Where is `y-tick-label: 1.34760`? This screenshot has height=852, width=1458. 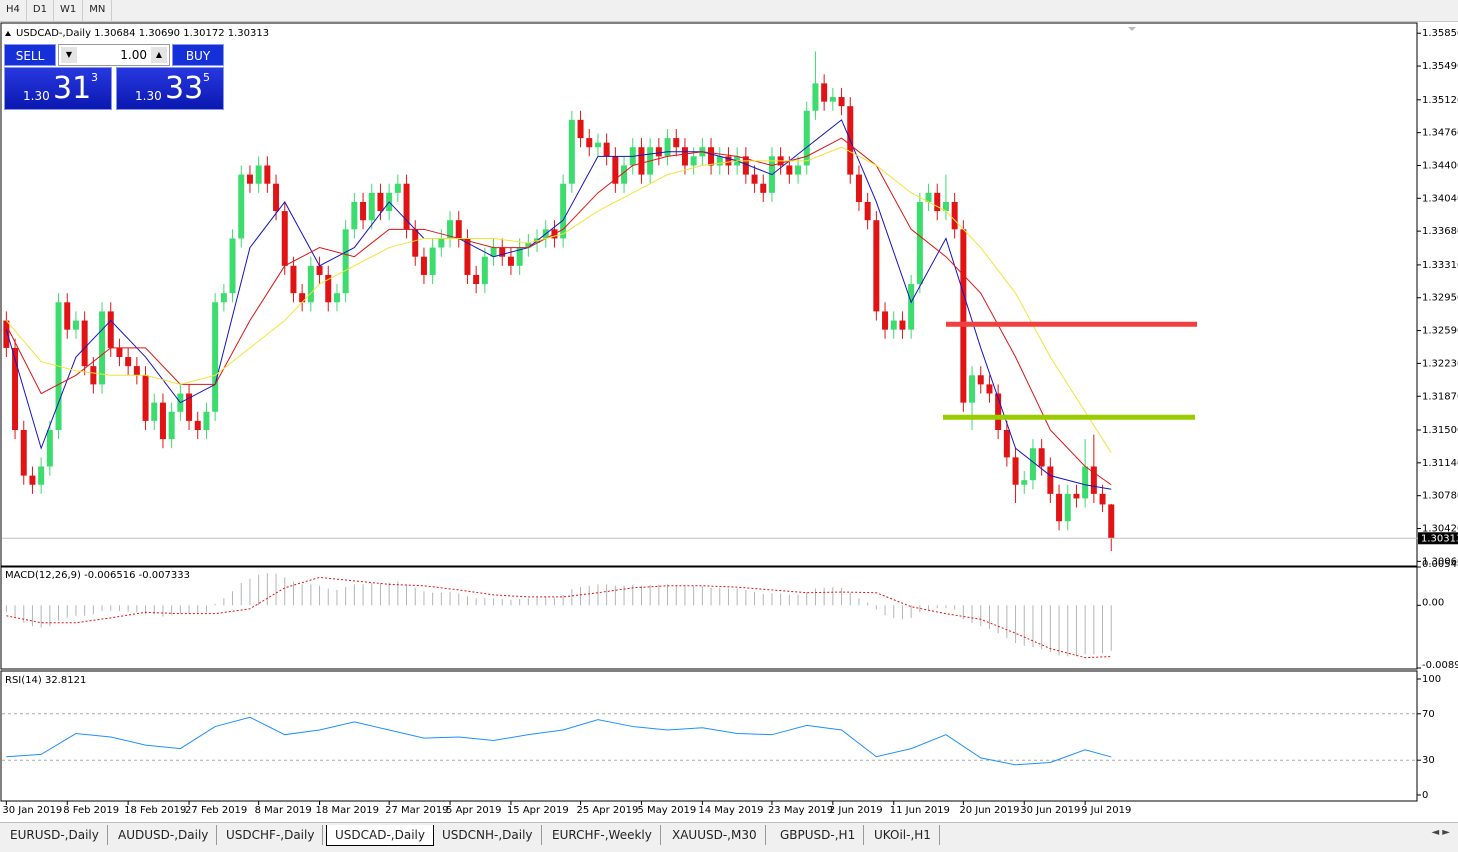
y-tick-label: 1.34760 is located at coordinates (1440, 133).